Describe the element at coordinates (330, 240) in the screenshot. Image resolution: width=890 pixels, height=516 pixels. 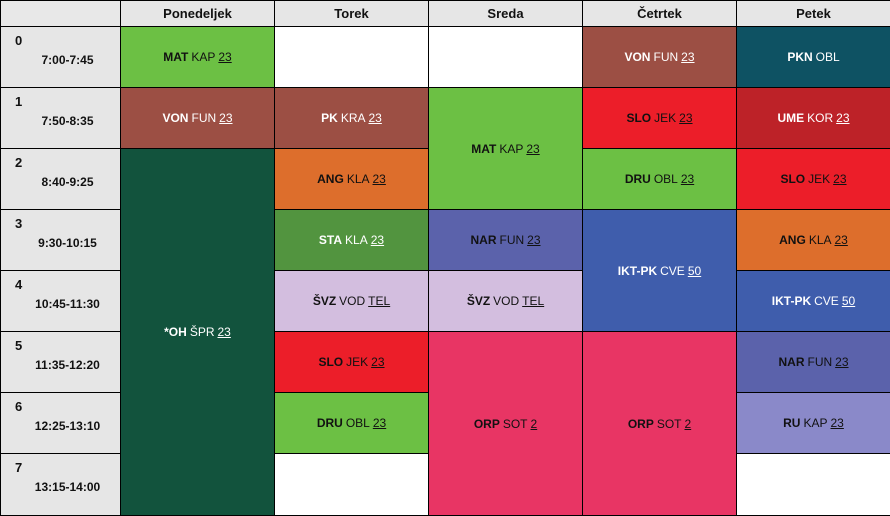
I see `lesson-subject: STA` at that location.